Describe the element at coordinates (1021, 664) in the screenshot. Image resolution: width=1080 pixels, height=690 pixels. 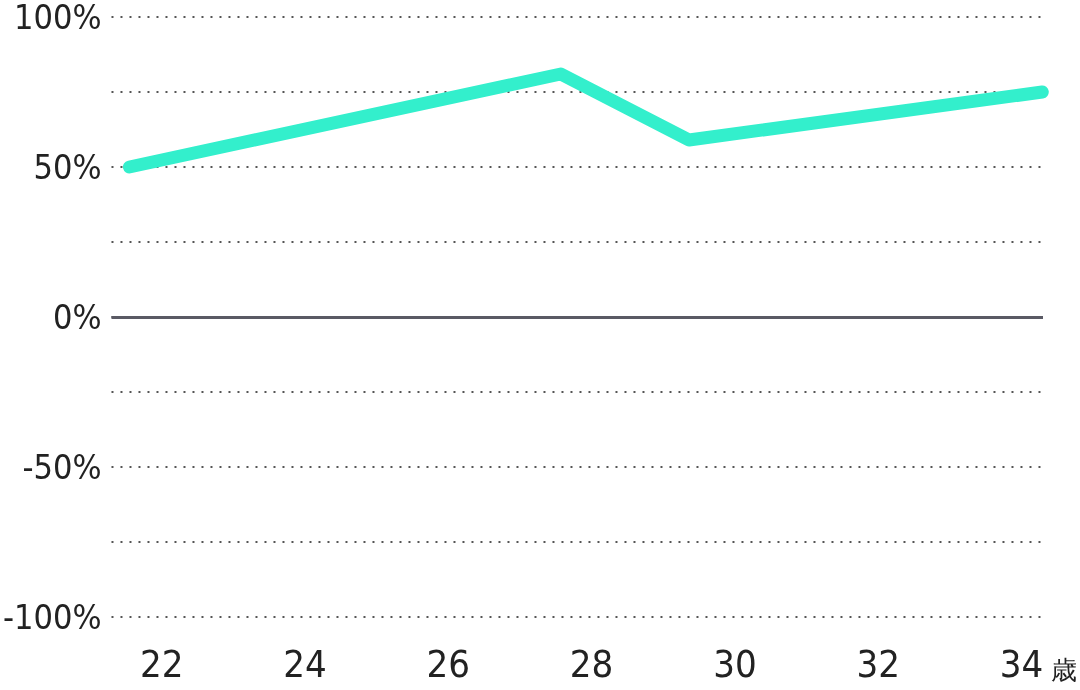
I see `x-tick-label: 34` at that location.